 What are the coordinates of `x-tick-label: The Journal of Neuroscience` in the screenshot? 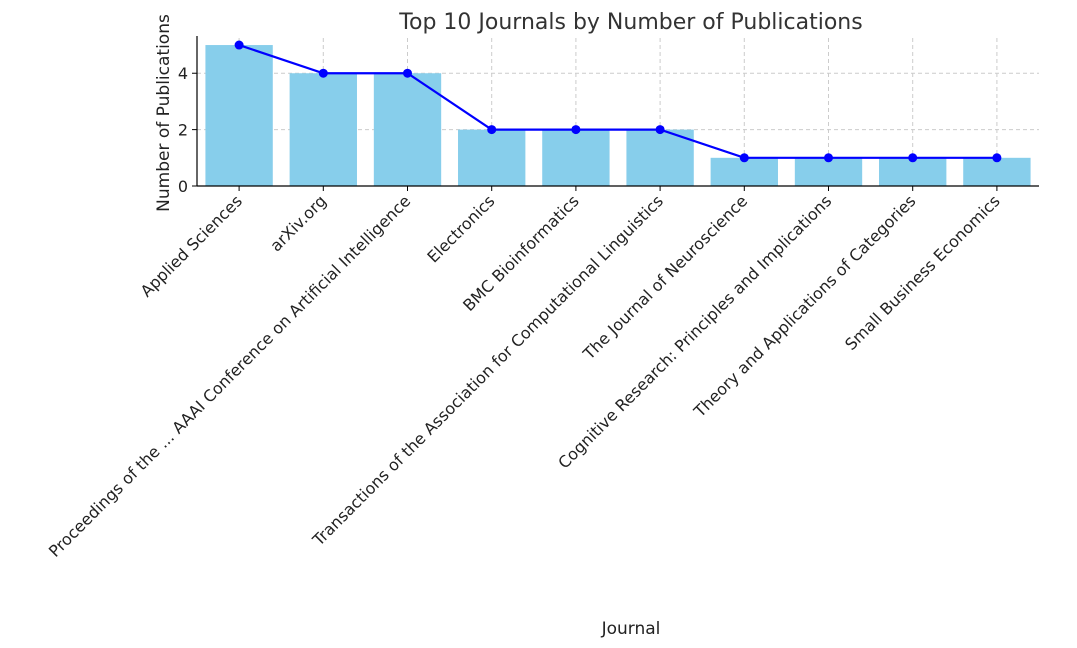 It's located at (665, 277).